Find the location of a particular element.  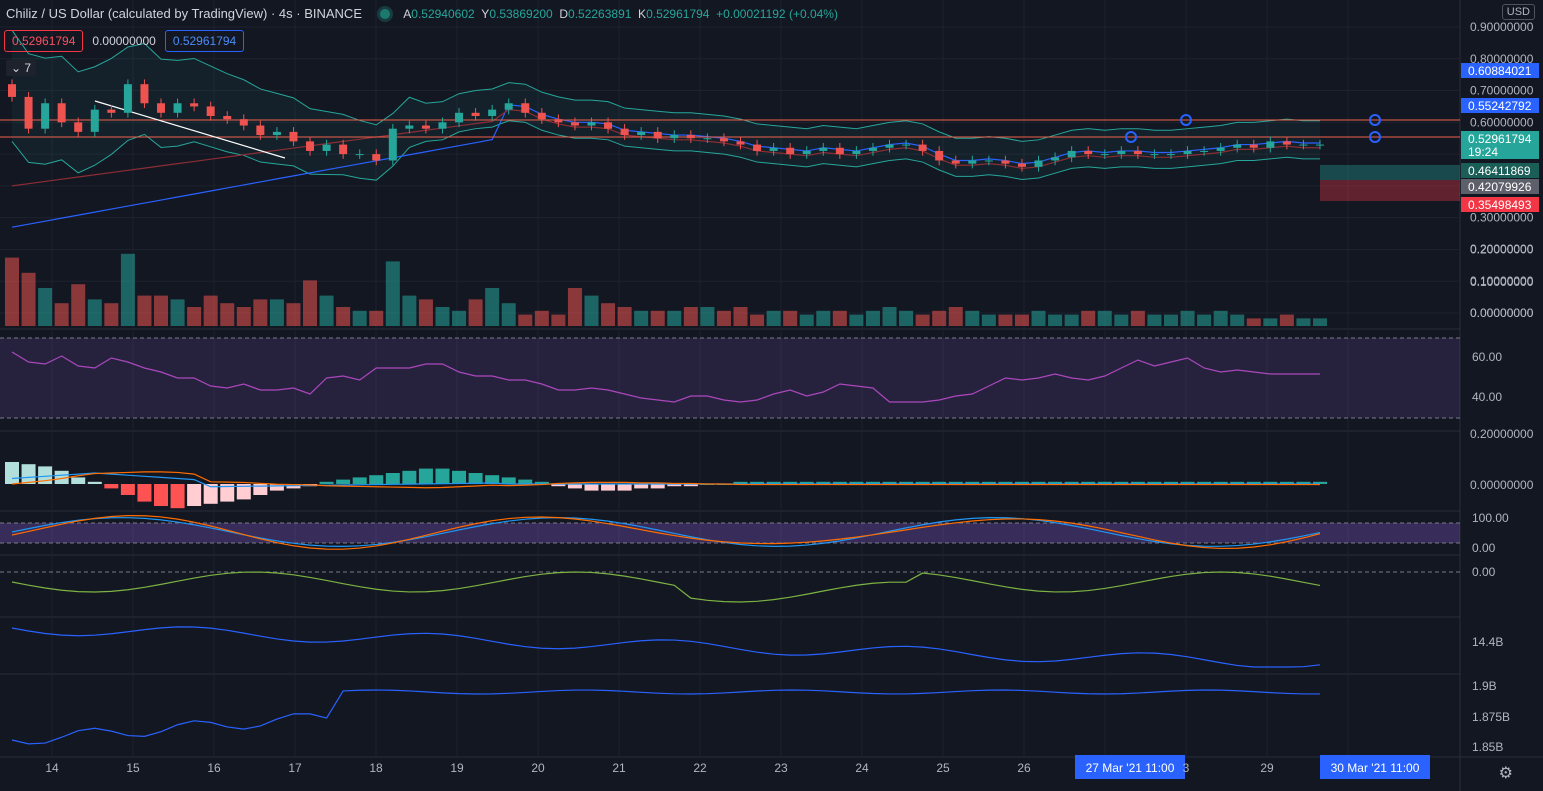

drawing-anchor-handle is located at coordinates (1375, 120).